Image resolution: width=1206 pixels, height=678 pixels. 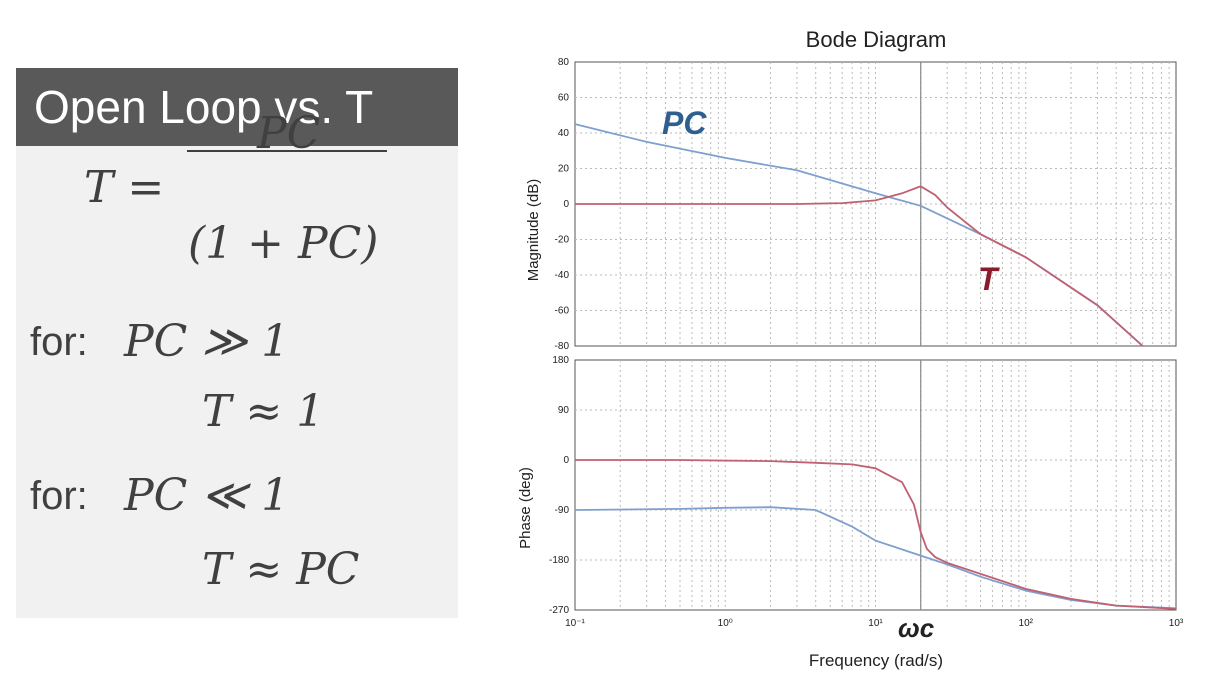 What do you see at coordinates (564, 169) in the screenshot?
I see `y-tick-label: 20` at bounding box center [564, 169].